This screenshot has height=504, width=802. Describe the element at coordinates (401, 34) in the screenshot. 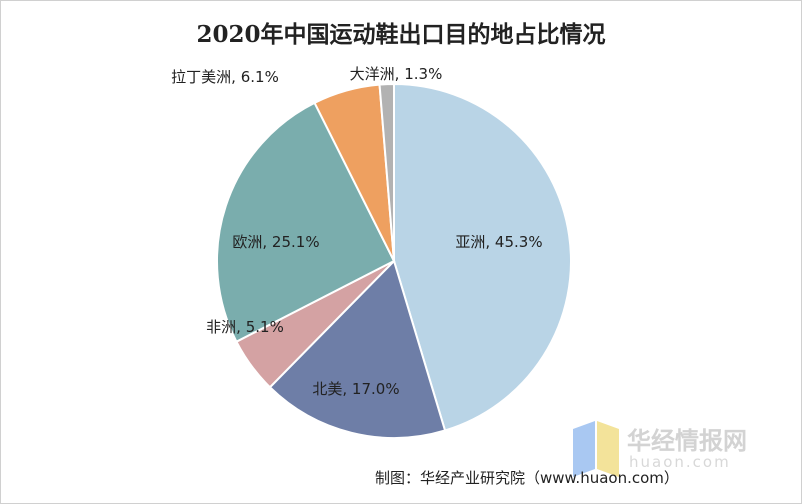

I see `chart-title: 2020年中国运动鞋出口目的地占比情况` at that location.